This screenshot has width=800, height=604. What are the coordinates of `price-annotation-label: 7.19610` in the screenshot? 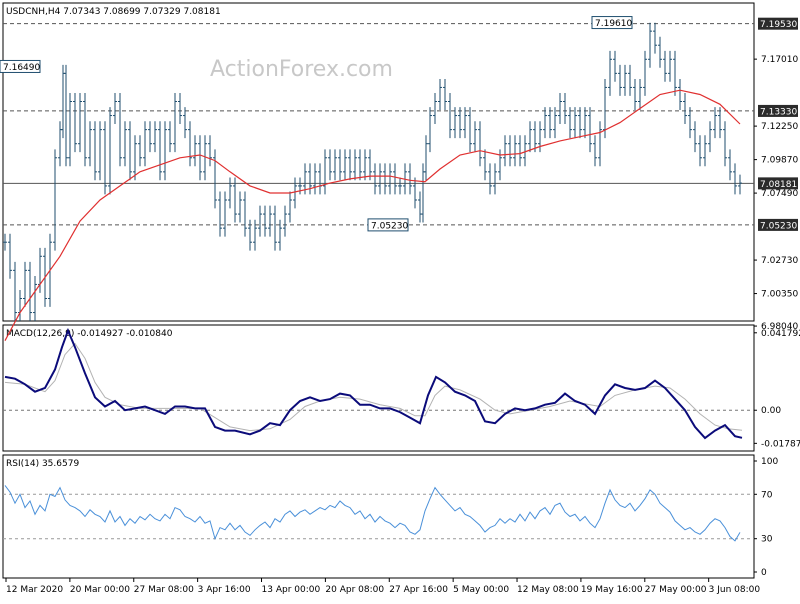 It's located at (613, 24).